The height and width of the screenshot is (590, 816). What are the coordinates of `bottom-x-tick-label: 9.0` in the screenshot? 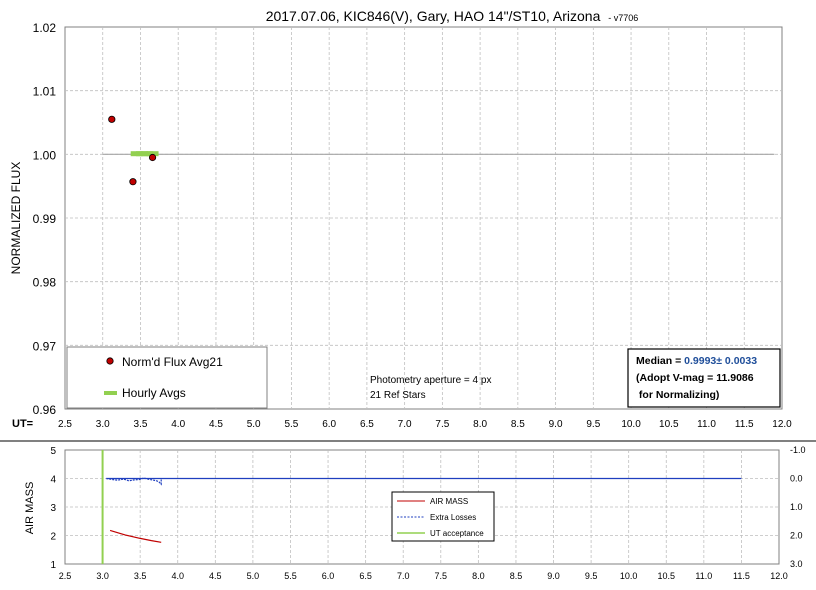 It's located at (553, 576).